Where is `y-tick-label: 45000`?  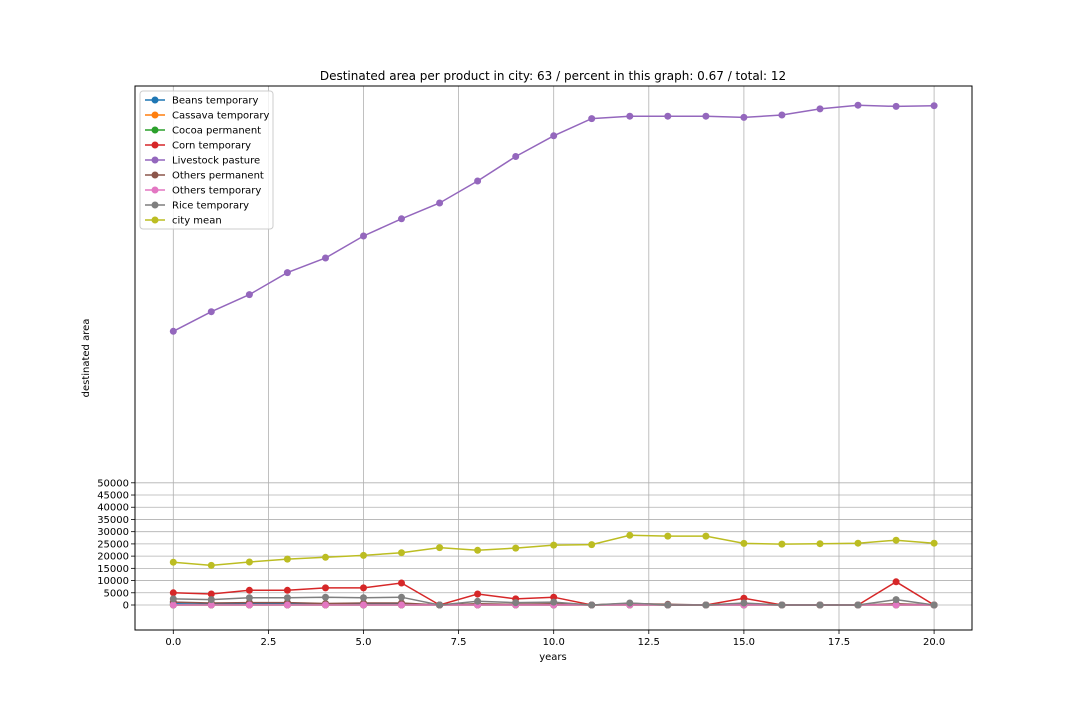
y-tick-label: 45000 is located at coordinates (113, 496).